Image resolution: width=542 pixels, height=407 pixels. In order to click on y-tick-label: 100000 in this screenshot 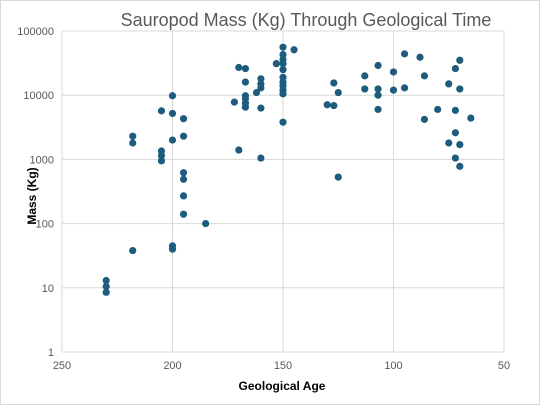, I will do `click(35, 32)`.